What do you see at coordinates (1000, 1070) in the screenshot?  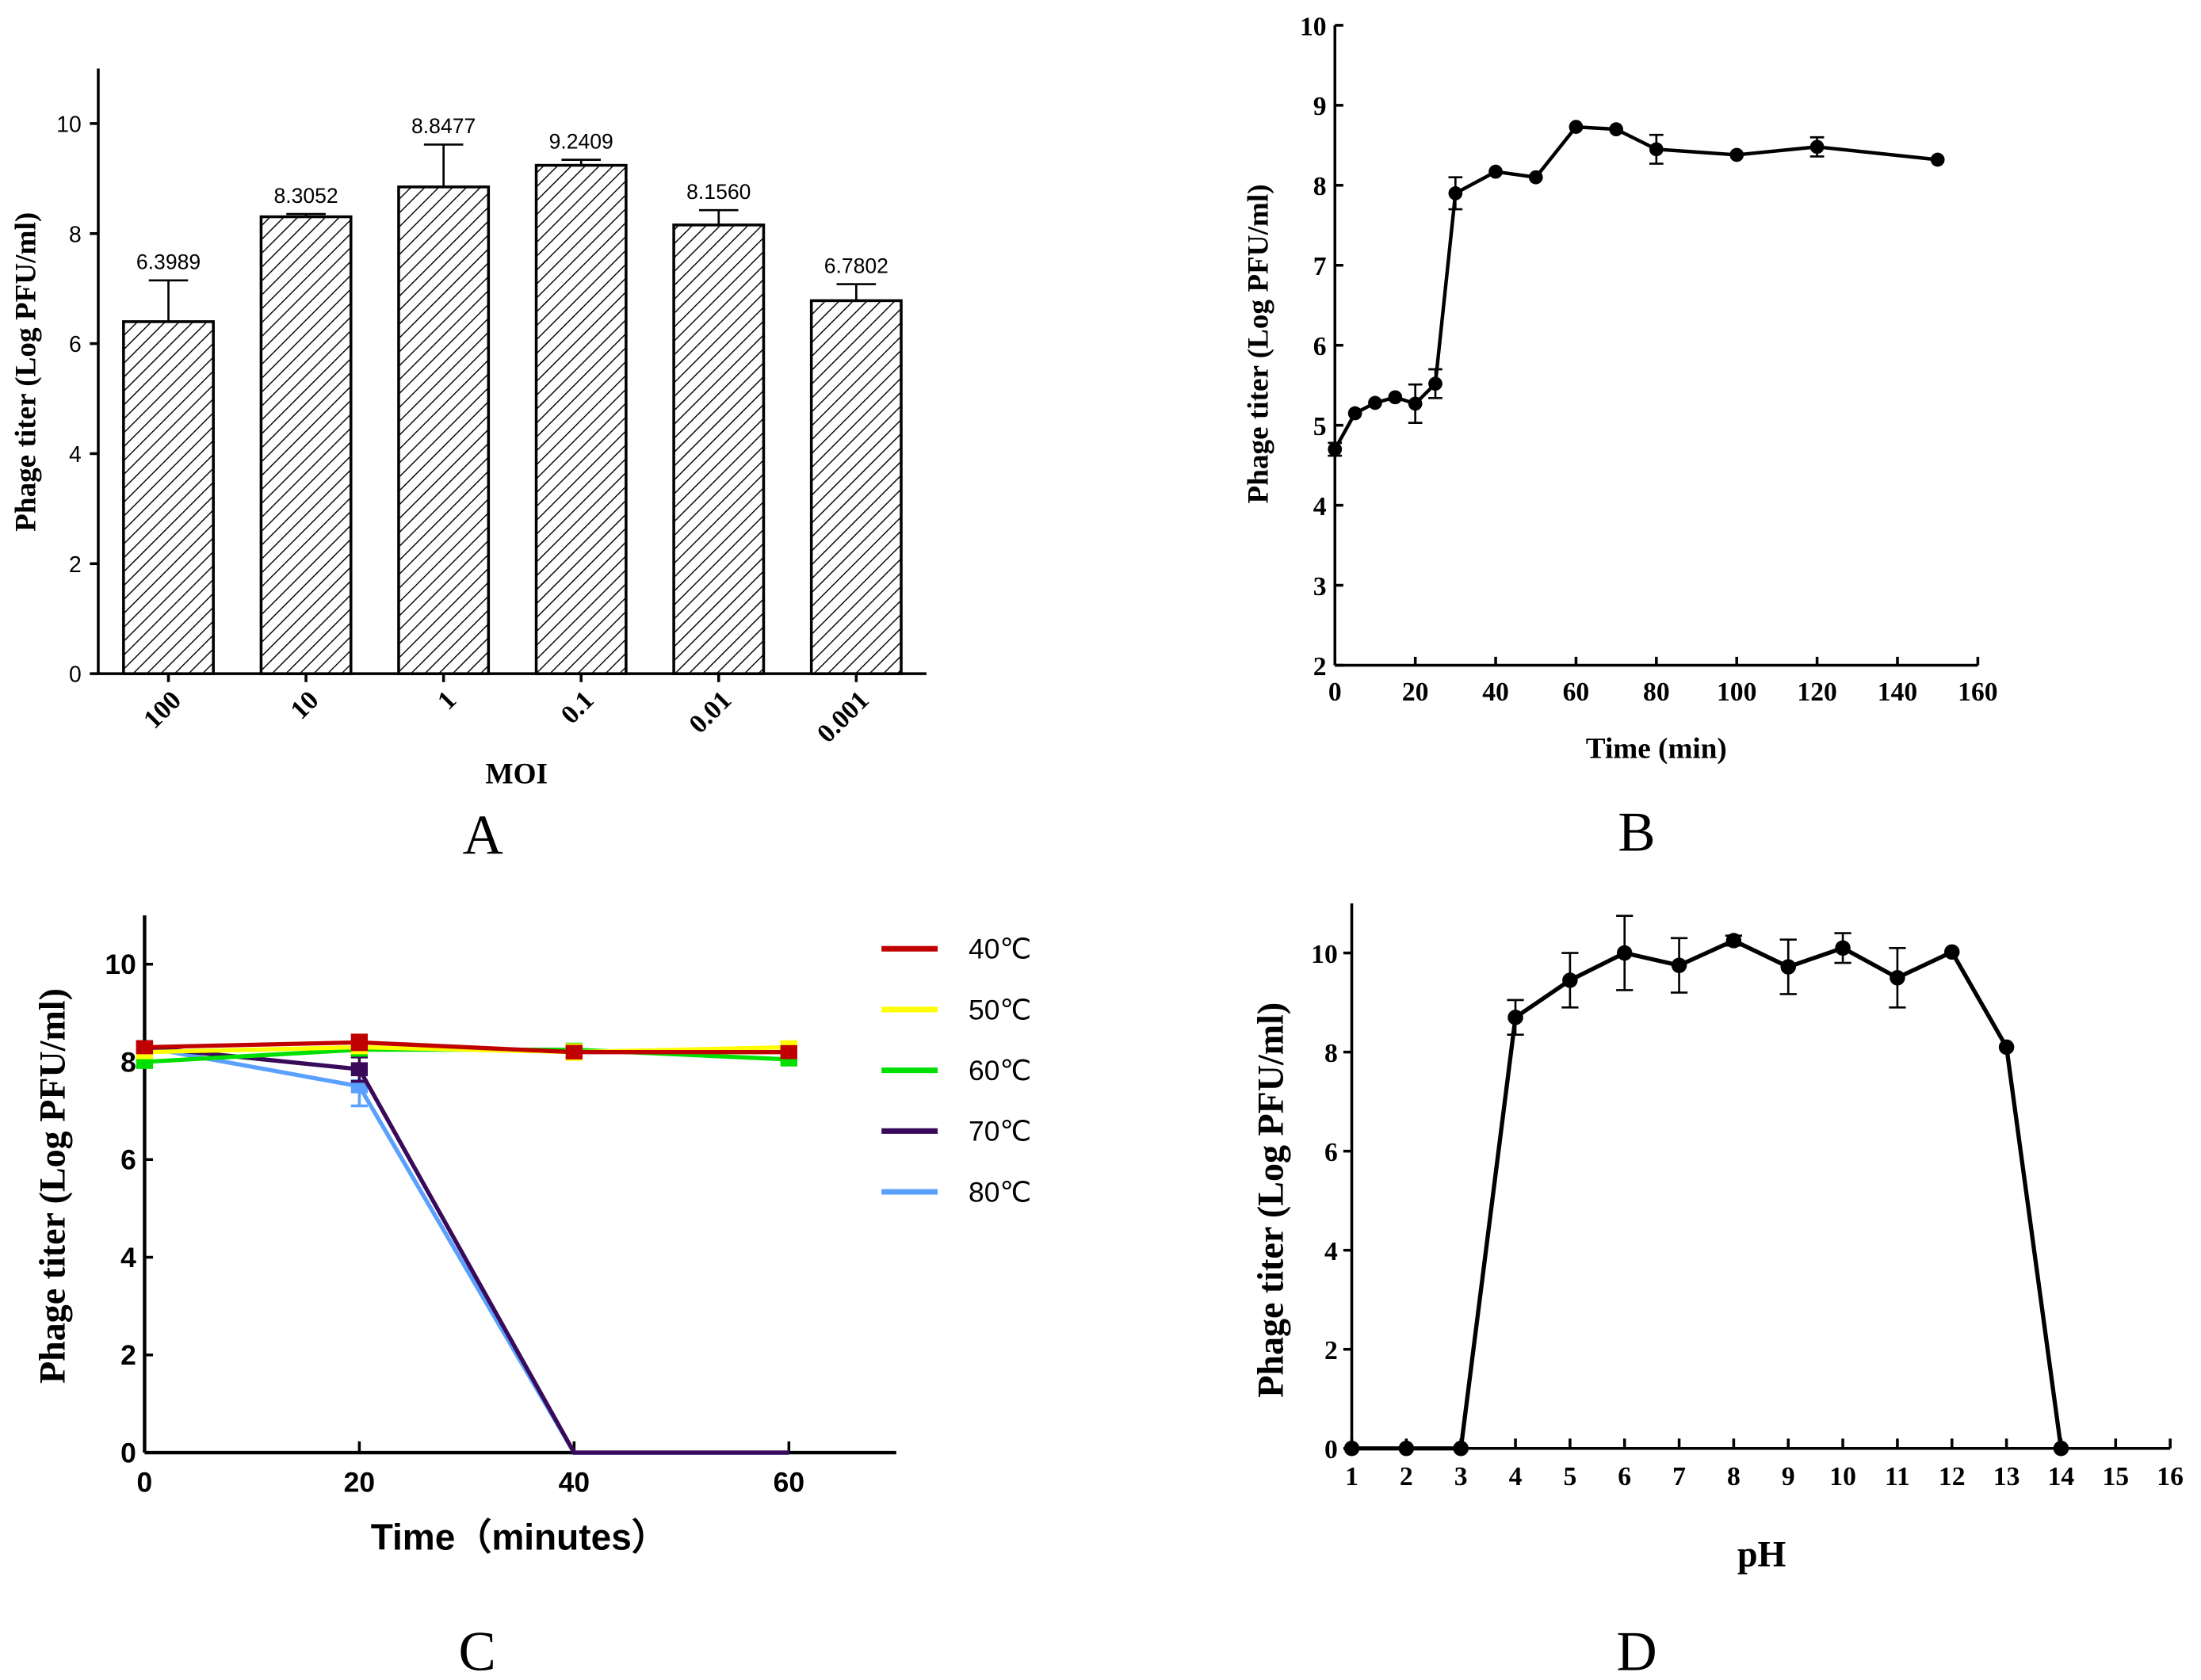 I see `legend-label: 60℃` at bounding box center [1000, 1070].